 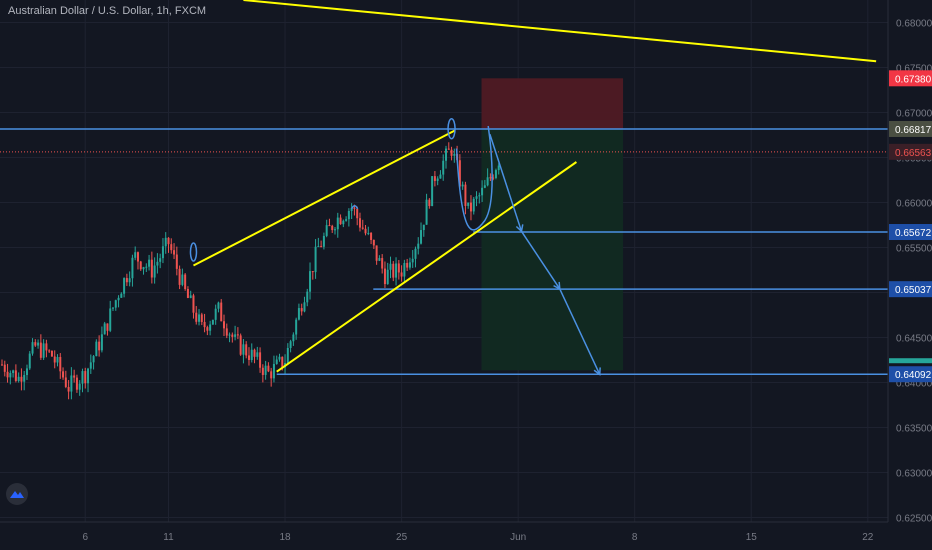 What do you see at coordinates (85, 537) in the screenshot?
I see `x-tick-label: 6` at bounding box center [85, 537].